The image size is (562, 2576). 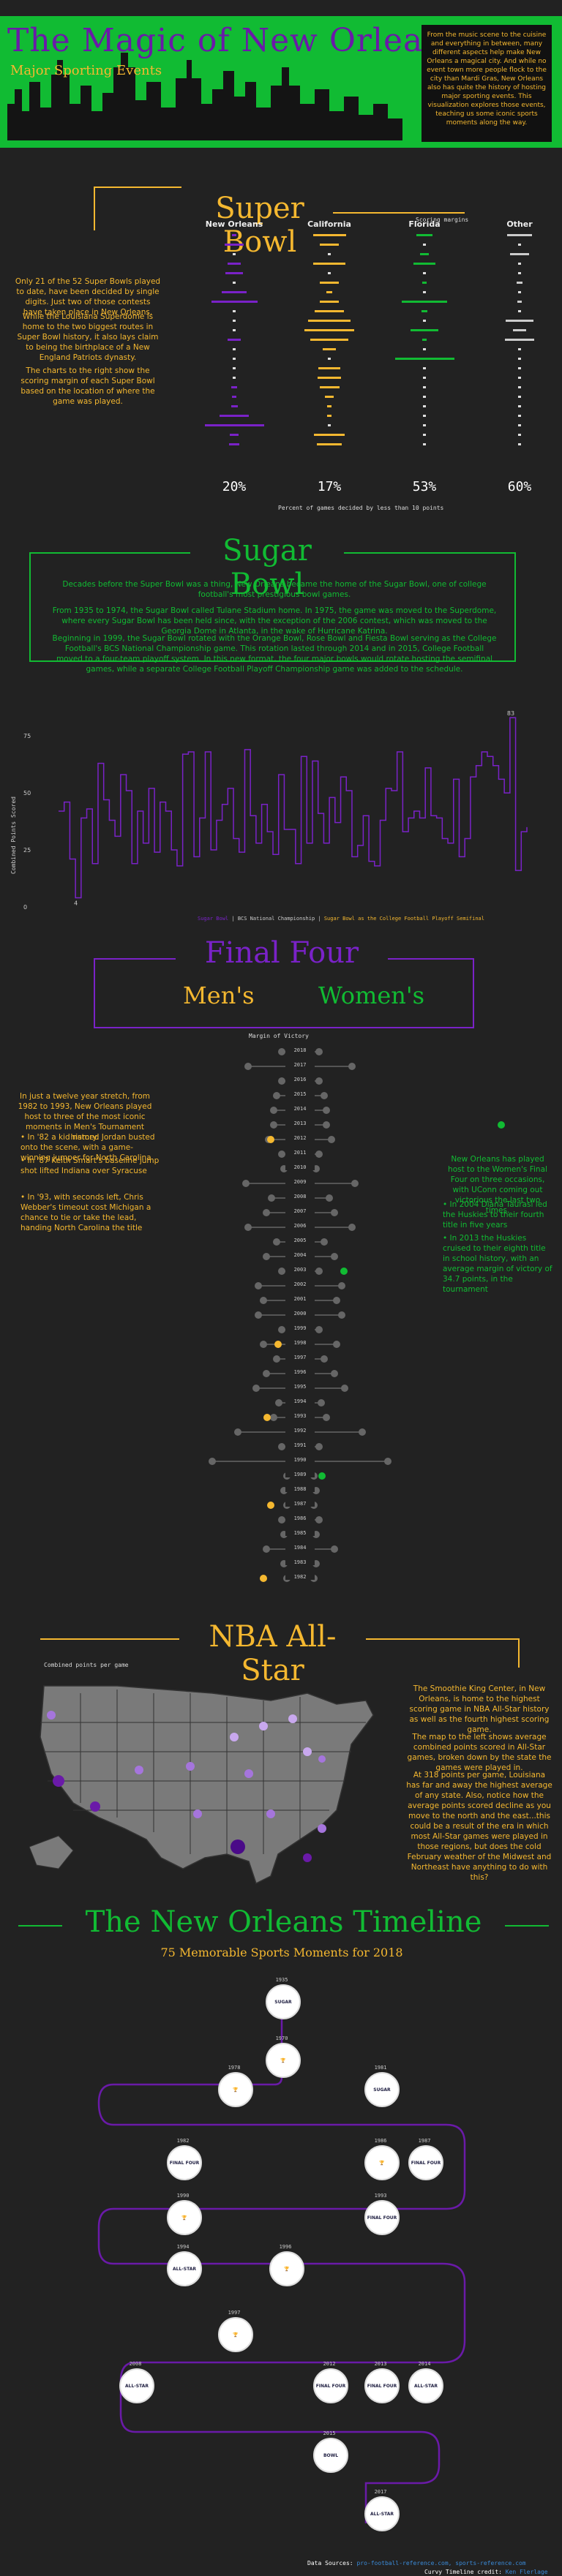 I want to click on sb-line-right, so click(x=399, y=213).